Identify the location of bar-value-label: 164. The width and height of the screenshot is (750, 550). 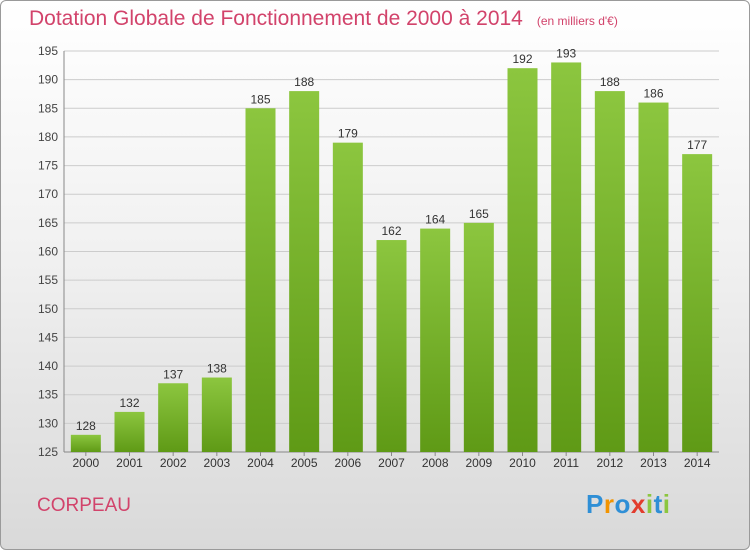
(435, 220).